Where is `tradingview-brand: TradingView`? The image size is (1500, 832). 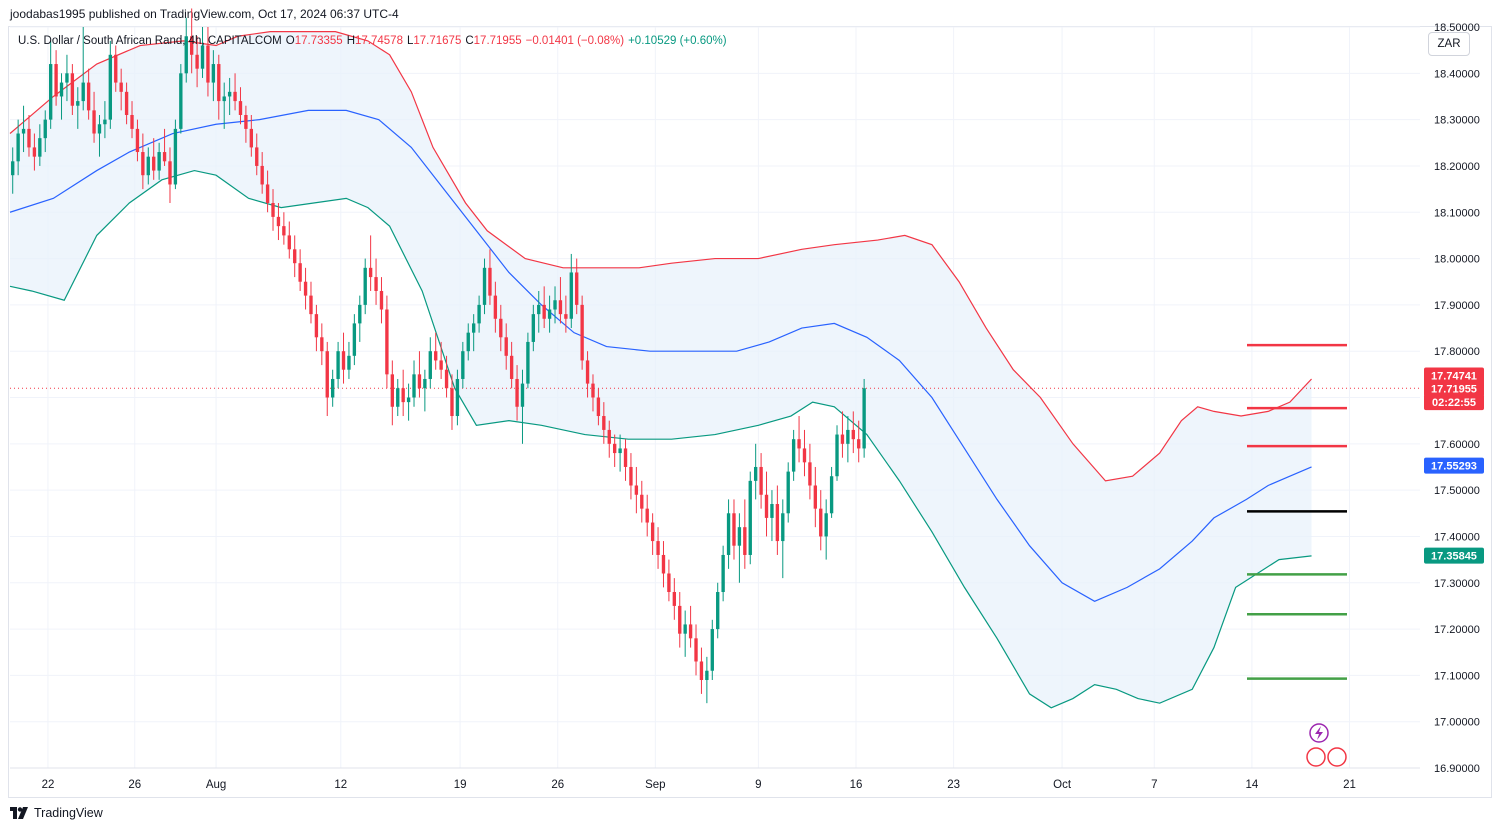 tradingview-brand: TradingView is located at coordinates (68, 813).